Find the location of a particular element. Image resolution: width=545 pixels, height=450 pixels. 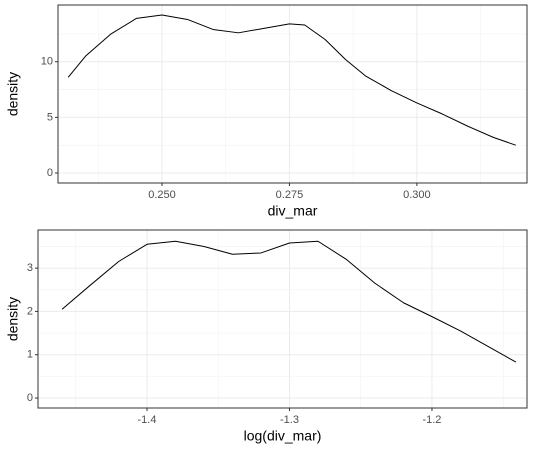

x-axis-title: log(div_mar) is located at coordinates (283, 436).